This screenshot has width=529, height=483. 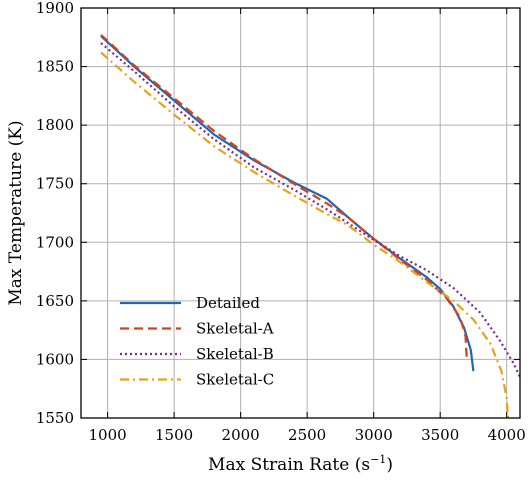 I want to click on legend-label: Skeletal-B, so click(x=235, y=354).